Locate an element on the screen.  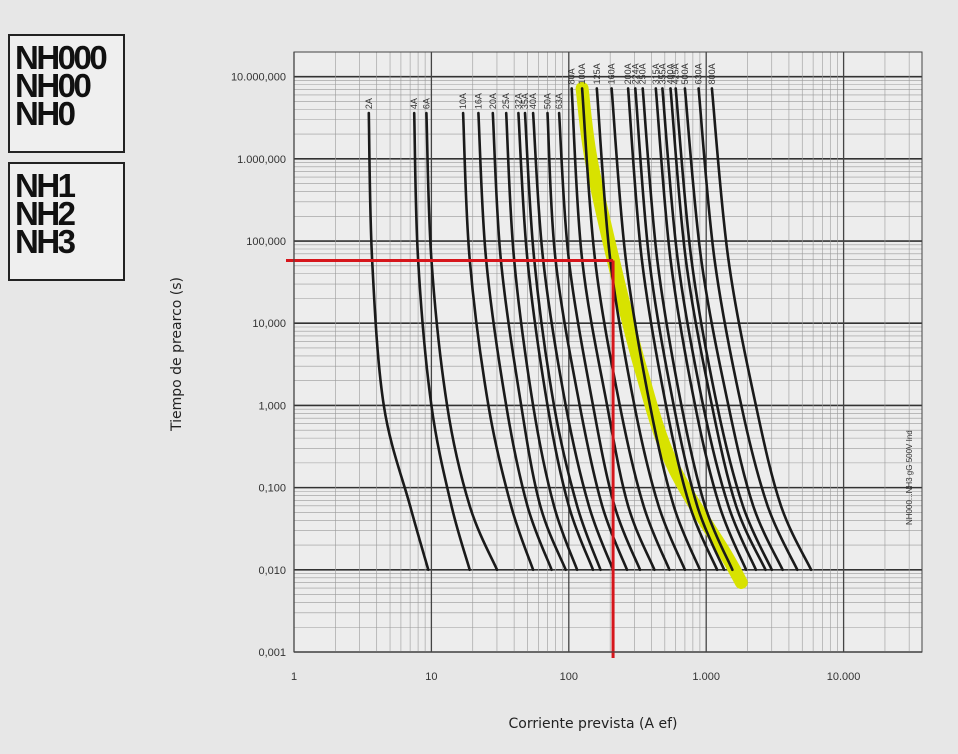
fuse-curve-315a is located at coordinates (701, 329).